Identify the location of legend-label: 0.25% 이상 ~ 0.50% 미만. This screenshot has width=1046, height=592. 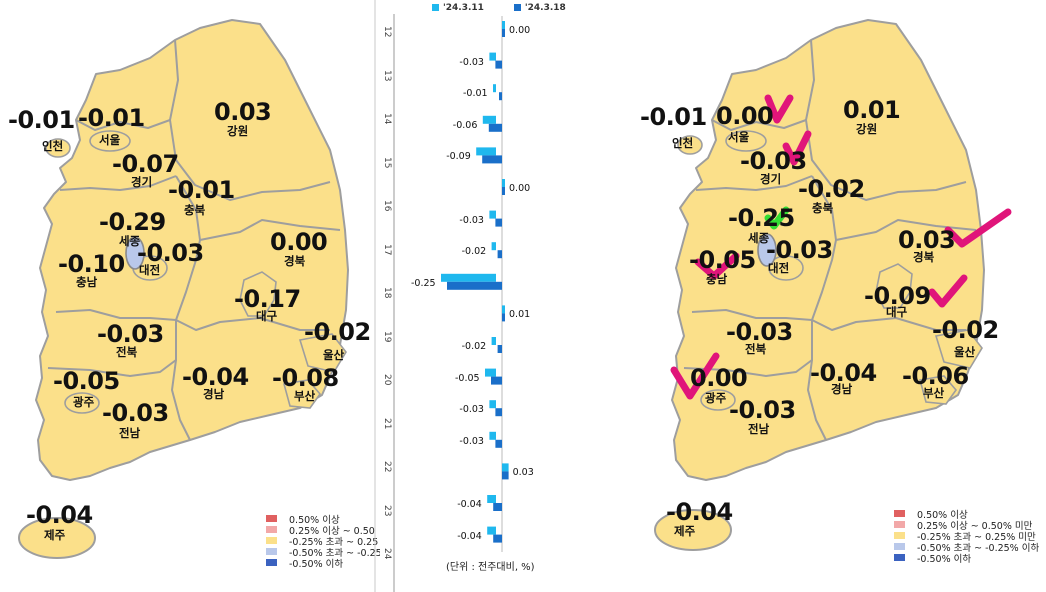
(975, 526).